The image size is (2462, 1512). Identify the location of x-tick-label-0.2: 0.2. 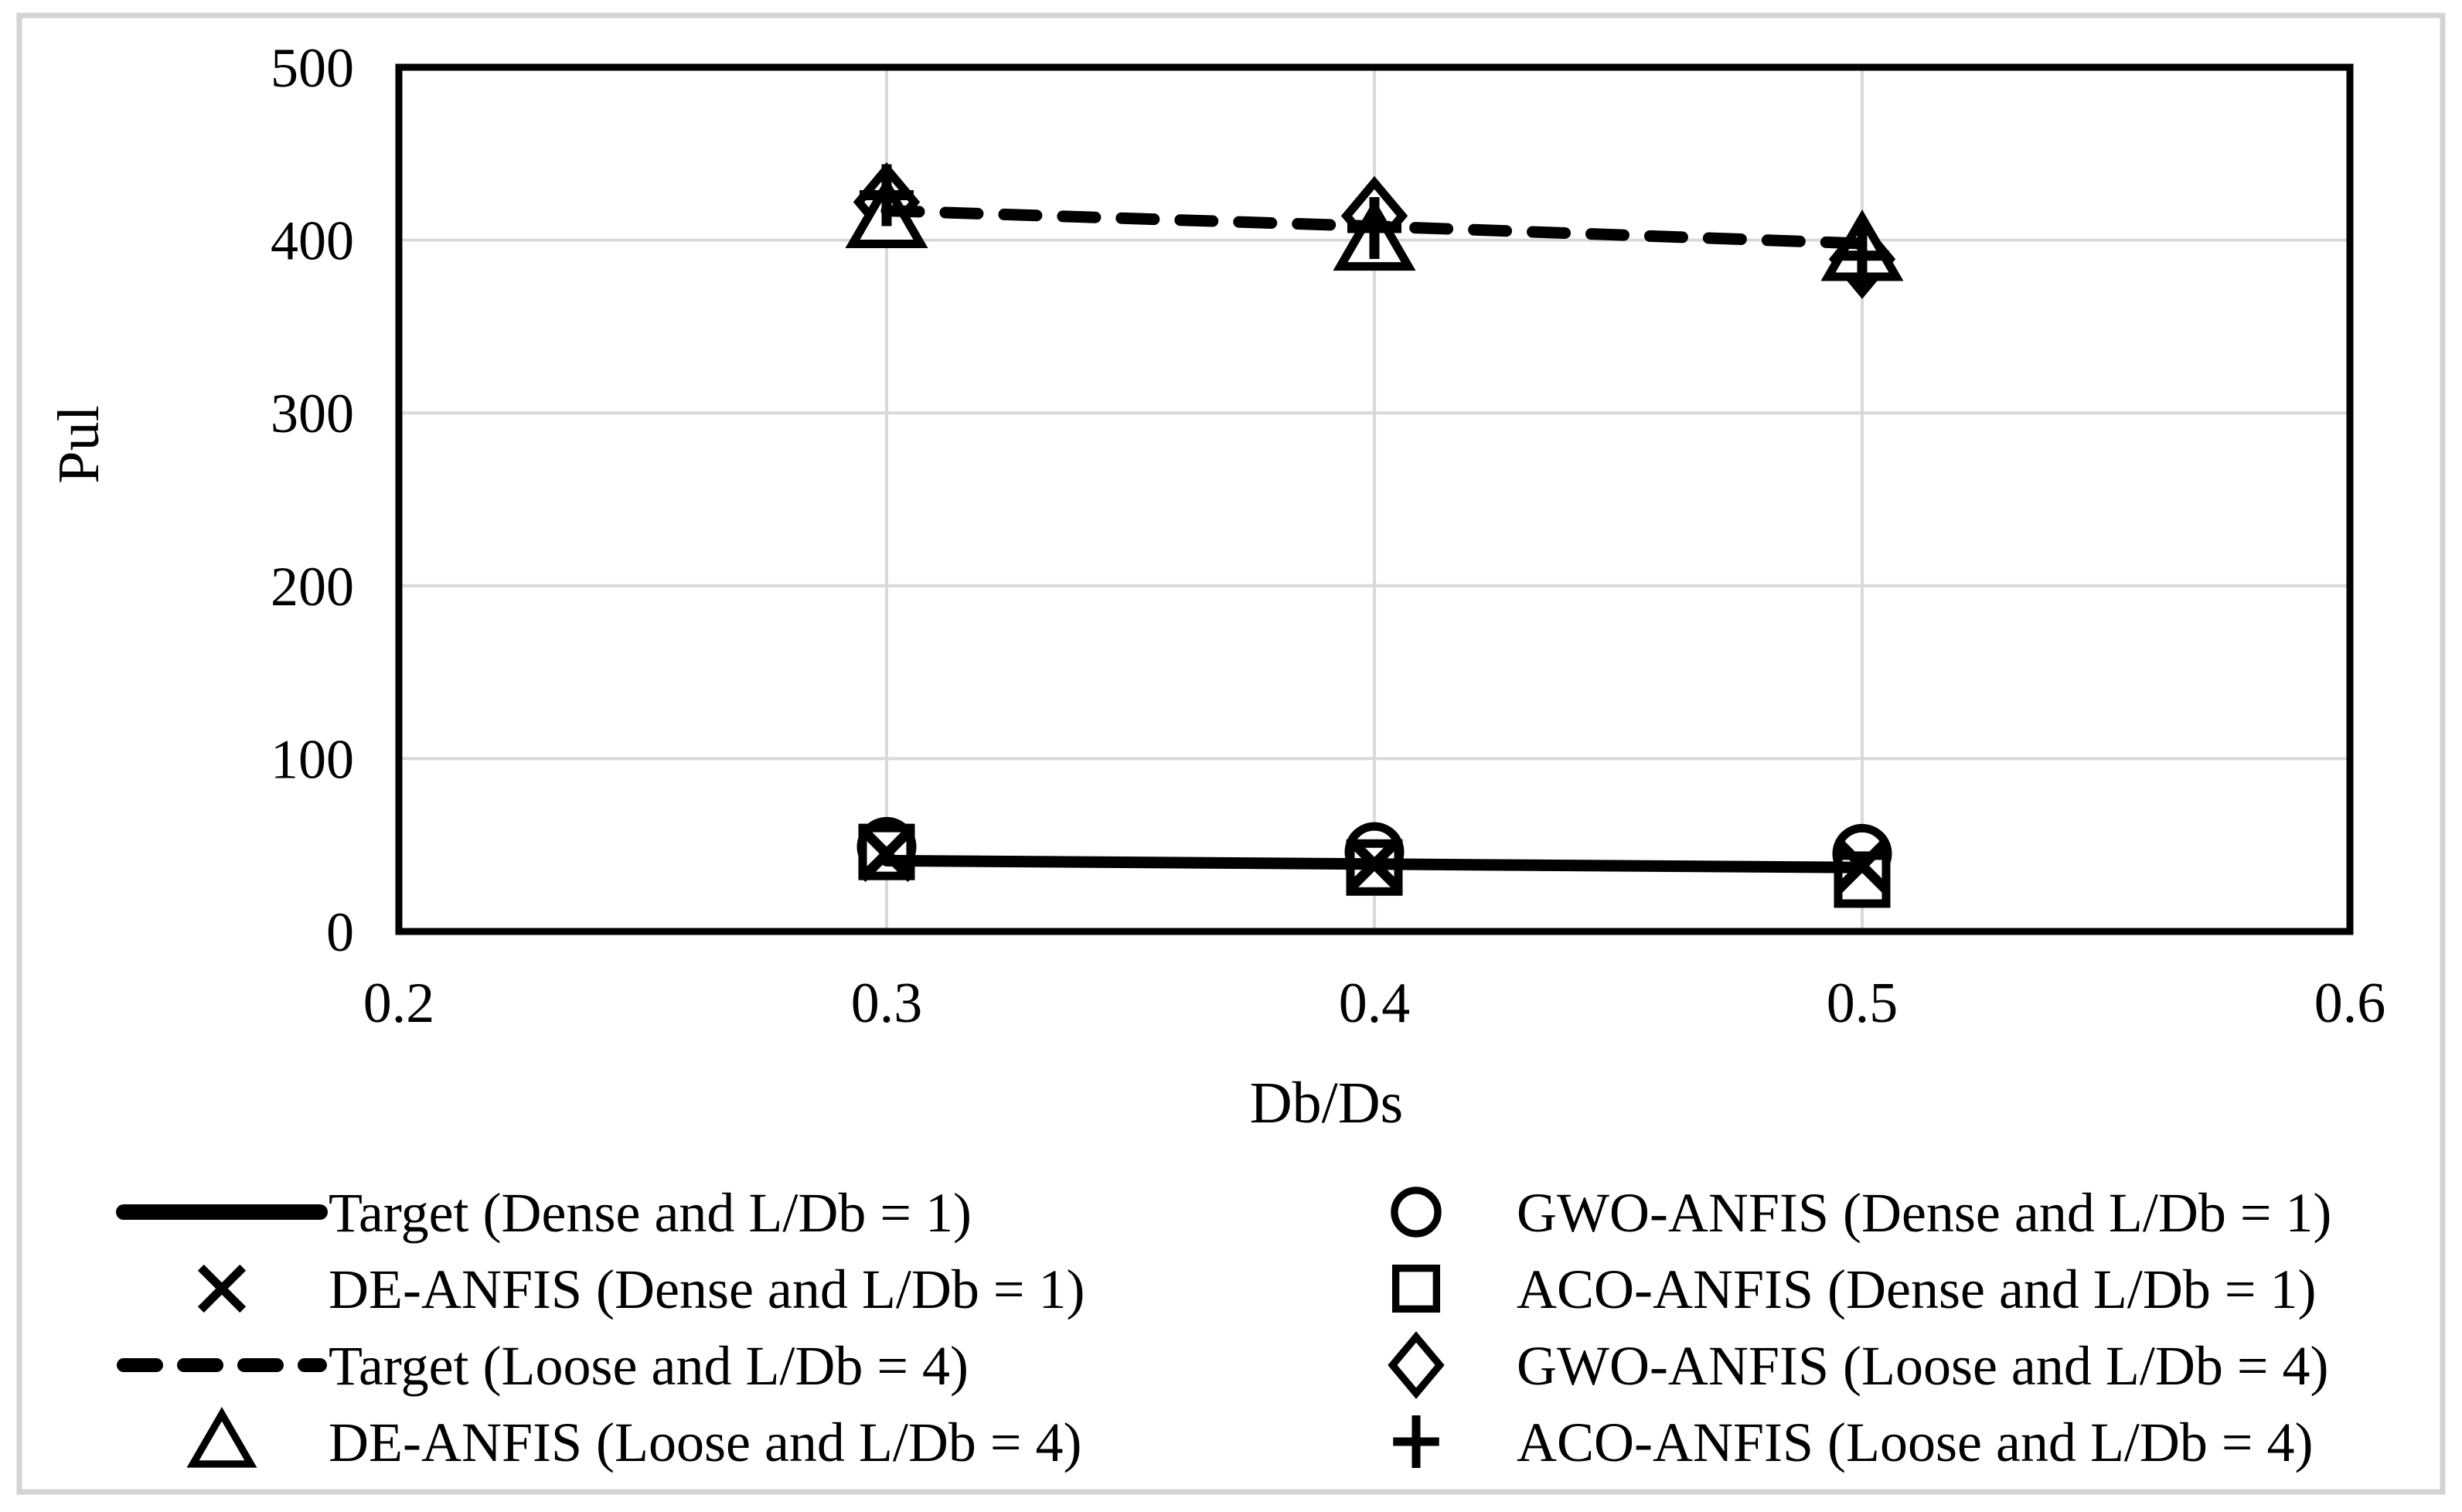
(399, 1004).